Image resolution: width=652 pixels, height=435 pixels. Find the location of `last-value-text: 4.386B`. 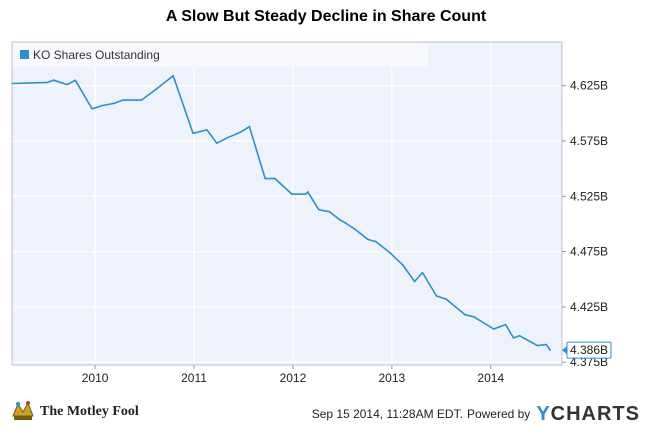

last-value-text: 4.386B is located at coordinates (589, 350).